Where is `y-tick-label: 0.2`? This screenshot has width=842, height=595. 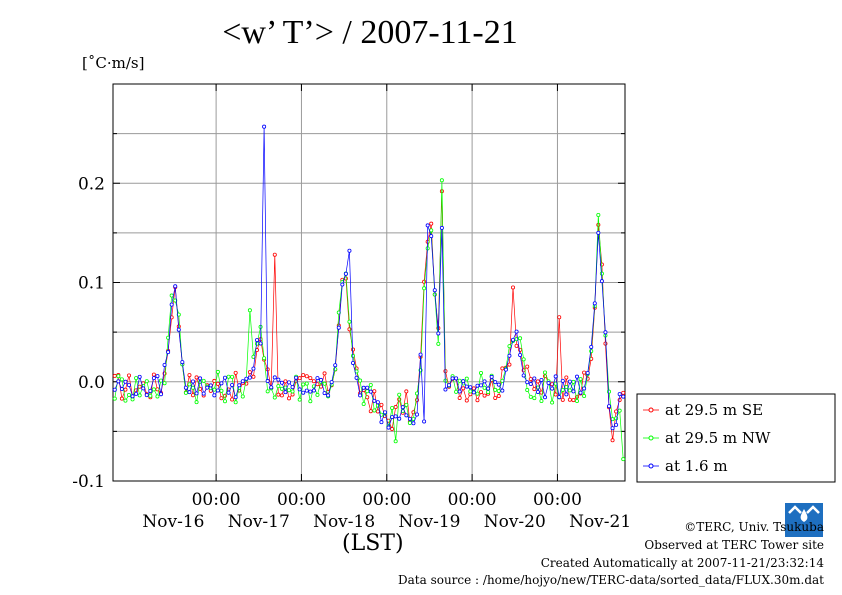 y-tick-label: 0.2 is located at coordinates (91, 184).